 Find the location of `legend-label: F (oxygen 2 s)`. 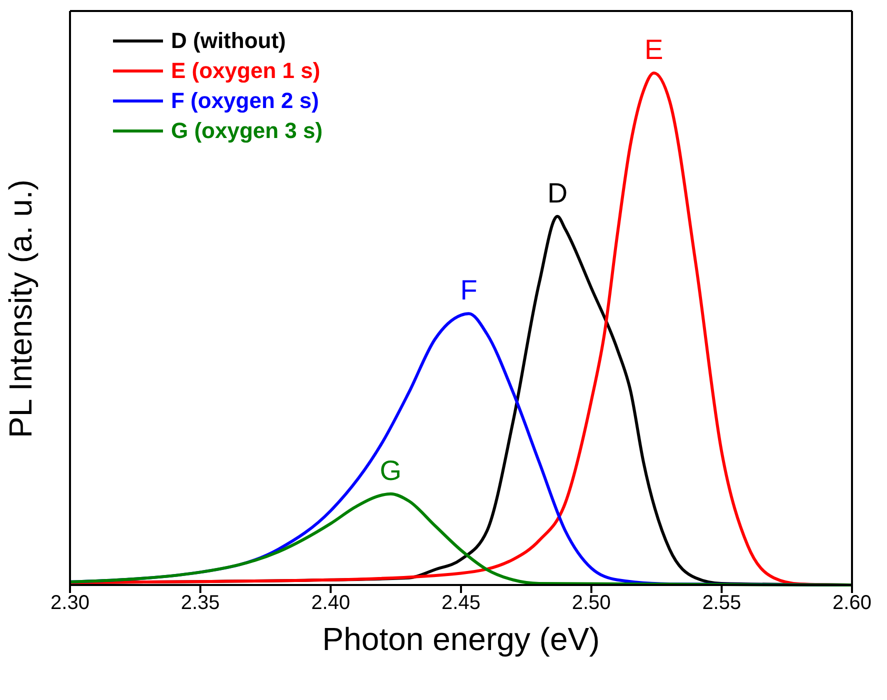

legend-label: F (oxygen 2 s) is located at coordinates (245, 101).